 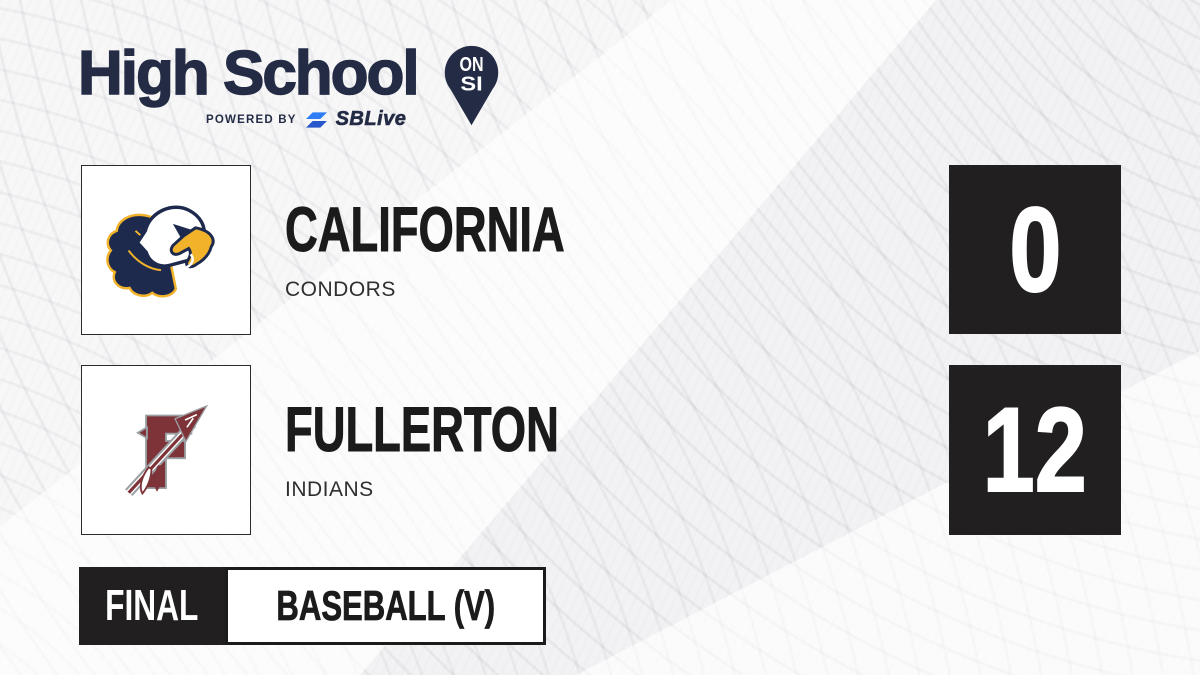 What do you see at coordinates (471, 64) in the screenshot?
I see `pin-text-on: ON` at bounding box center [471, 64].